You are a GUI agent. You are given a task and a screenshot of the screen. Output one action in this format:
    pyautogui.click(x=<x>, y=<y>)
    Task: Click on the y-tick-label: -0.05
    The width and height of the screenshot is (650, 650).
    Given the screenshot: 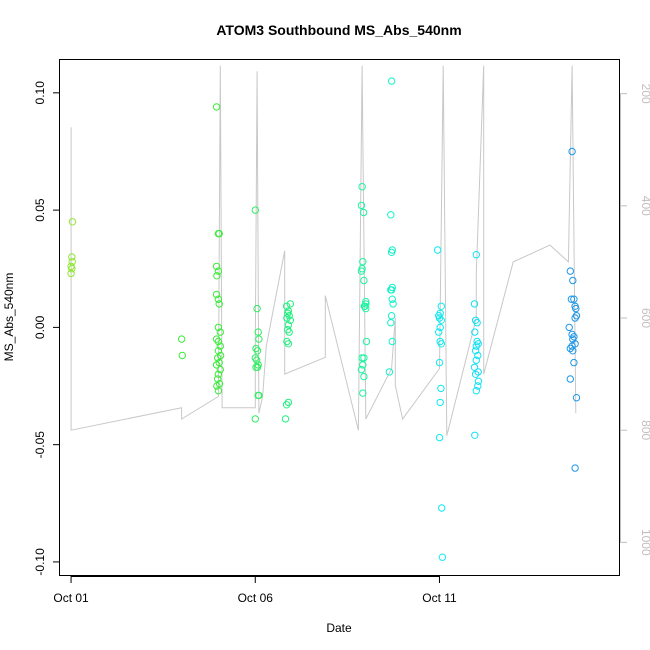 What is the action you would take?
    pyautogui.click(x=40, y=445)
    